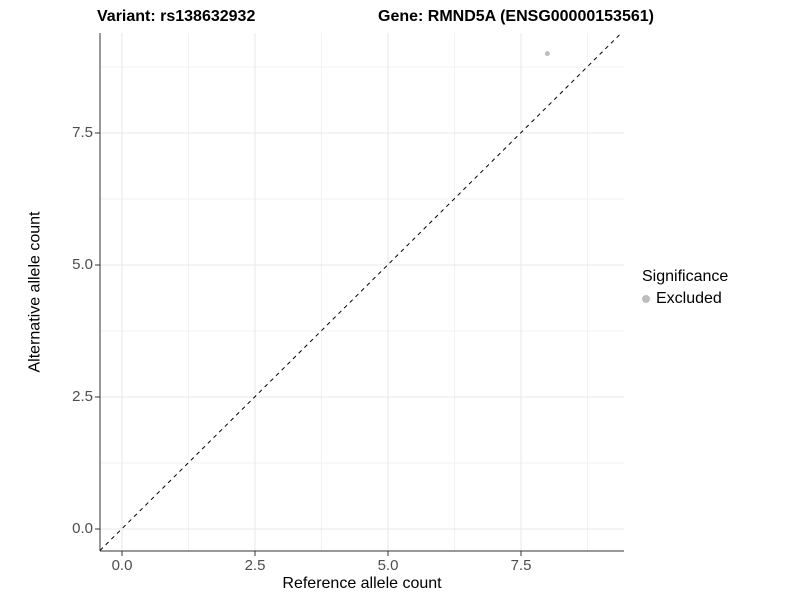 The image size is (800, 600). I want to click on x-axis-label: Reference allele count, so click(362, 583).